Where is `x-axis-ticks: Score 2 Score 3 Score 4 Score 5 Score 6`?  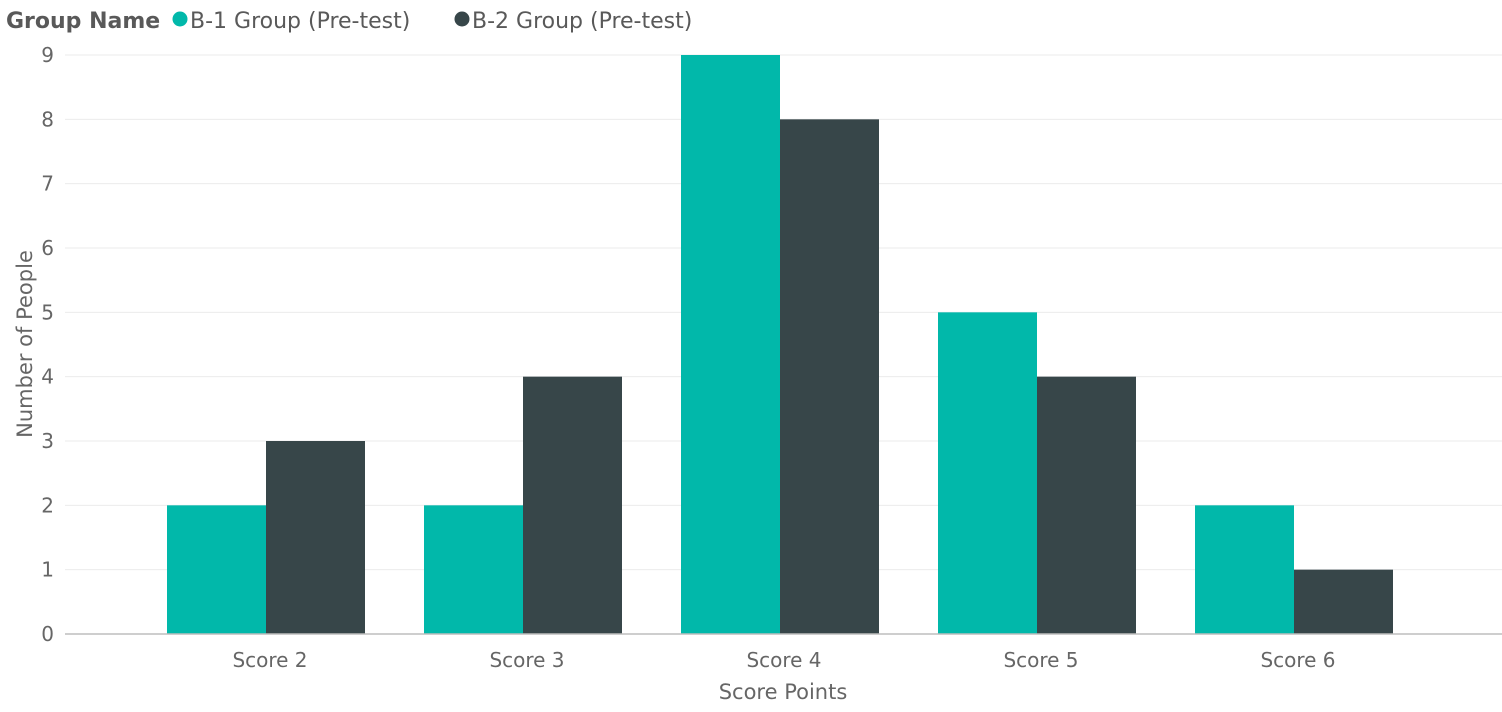
x-axis-ticks: Score 2 Score 3 Score 4 Score 5 Score 6 is located at coordinates (783, 660).